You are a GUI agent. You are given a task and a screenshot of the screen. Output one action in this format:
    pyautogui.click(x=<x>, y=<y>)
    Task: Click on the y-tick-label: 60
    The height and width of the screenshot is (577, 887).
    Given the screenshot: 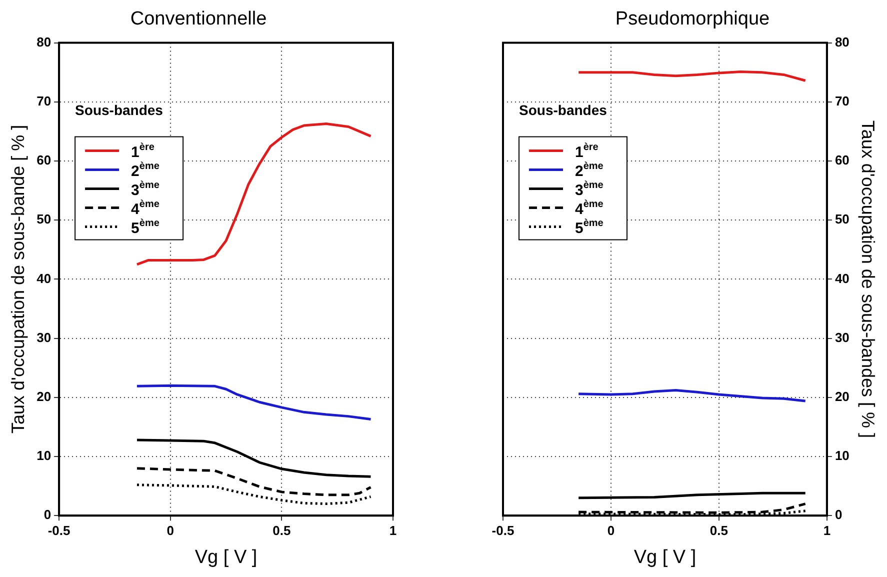 What is the action you would take?
    pyautogui.click(x=44, y=160)
    